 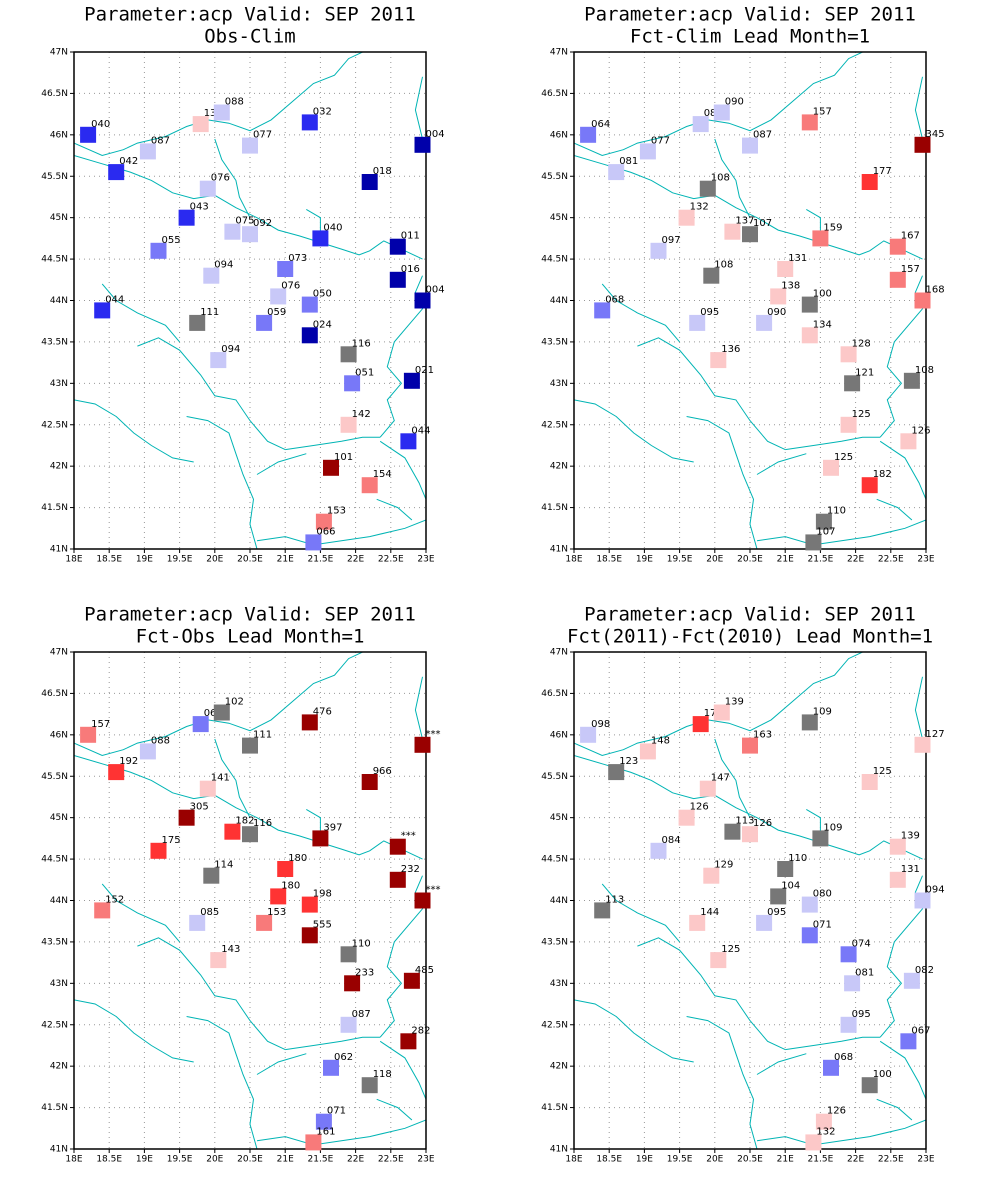 I want to click on station-label: 087, so click(x=762, y=135).